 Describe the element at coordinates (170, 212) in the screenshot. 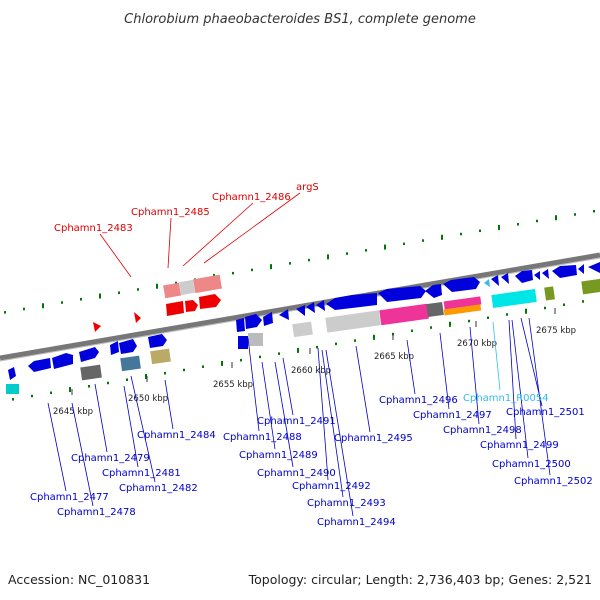

I see `red-gene-label: Cphamn1_2485` at that location.